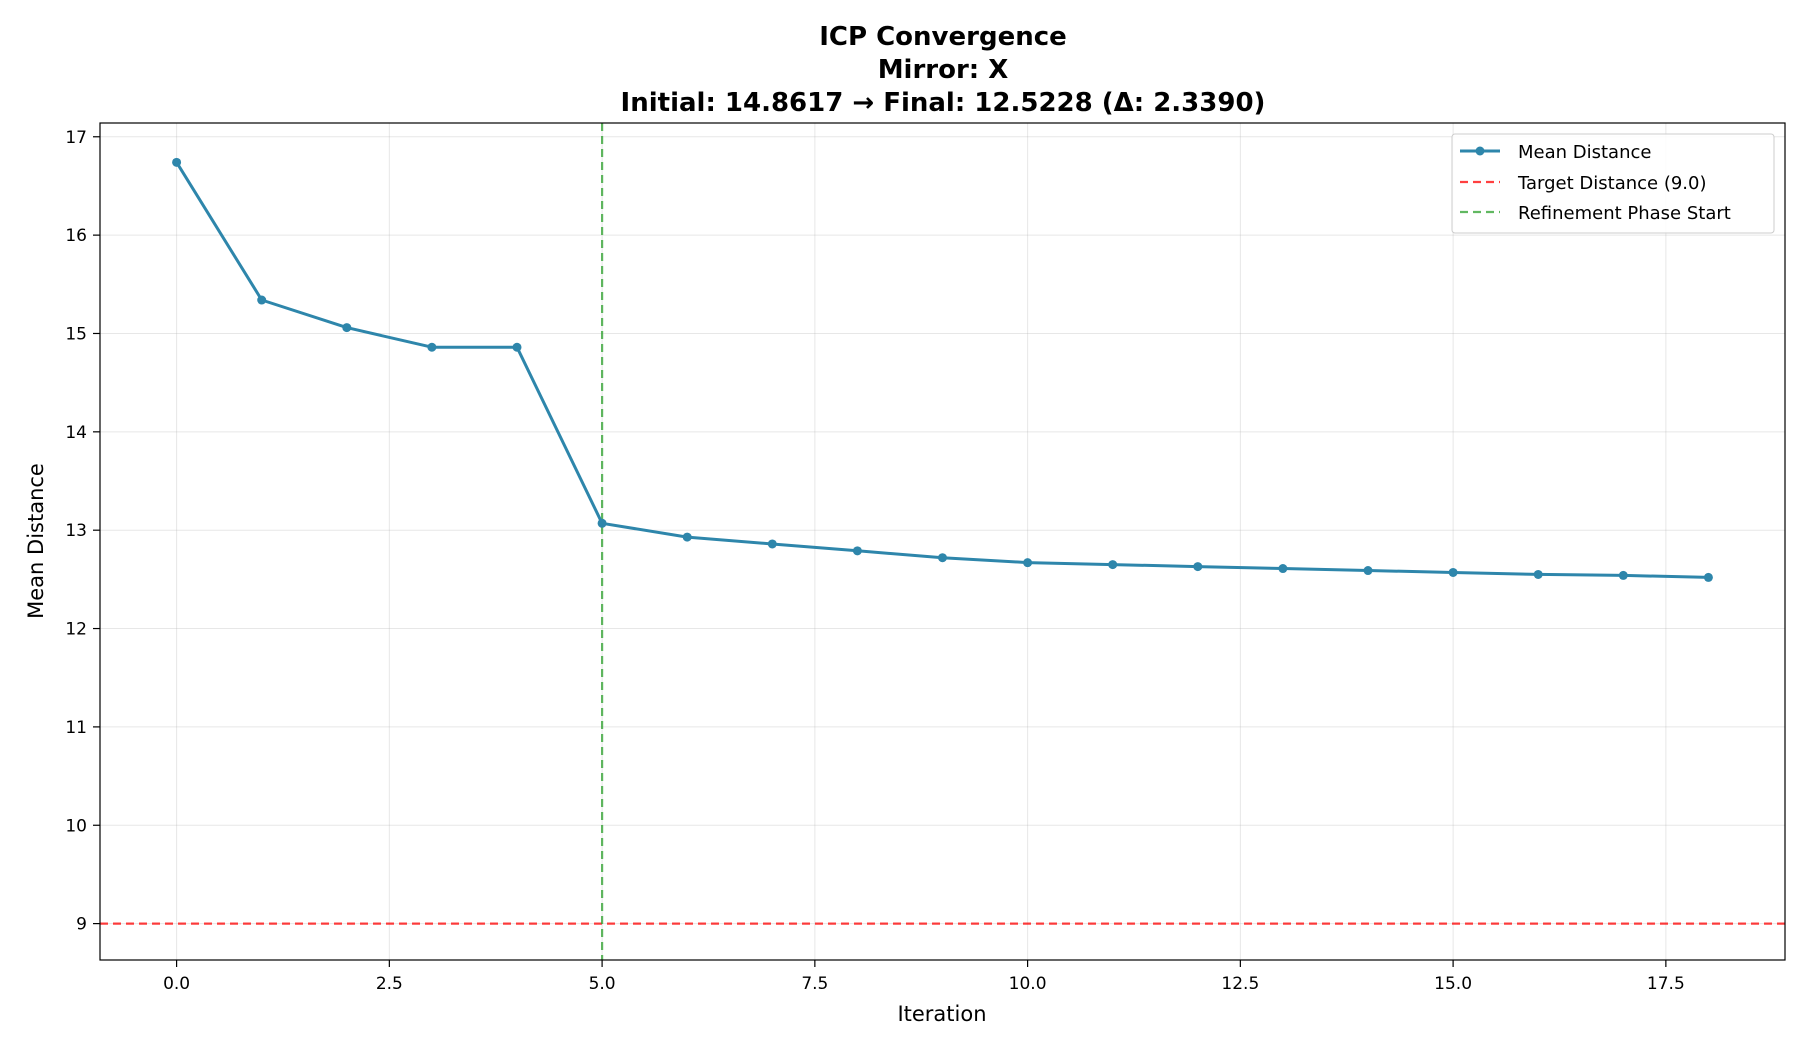 The image size is (1800, 1050). I want to click on x-tick-label: 7.5, so click(814, 984).